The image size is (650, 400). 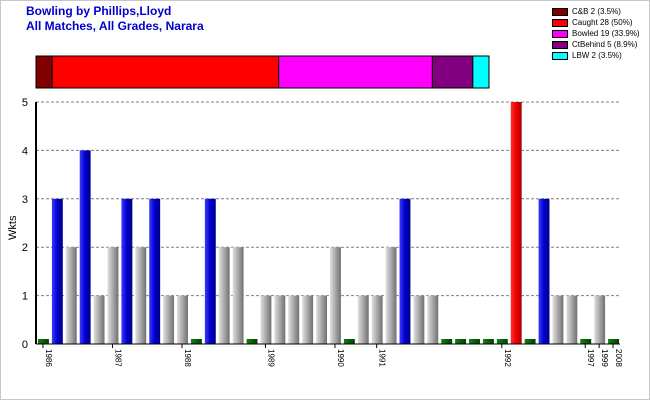 I want to click on stack-segment-bowled, so click(x=355, y=72).